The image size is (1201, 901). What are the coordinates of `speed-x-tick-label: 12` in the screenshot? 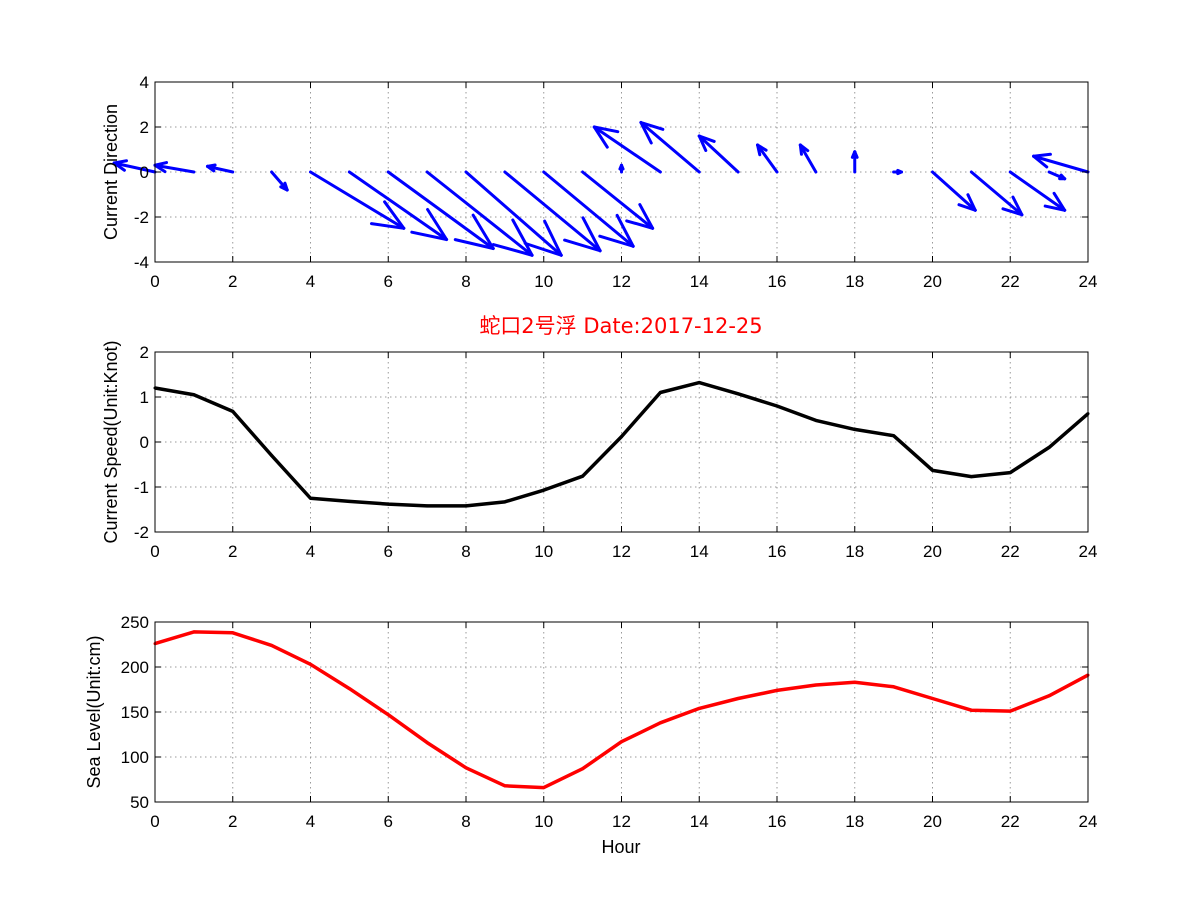 It's located at (621, 551).